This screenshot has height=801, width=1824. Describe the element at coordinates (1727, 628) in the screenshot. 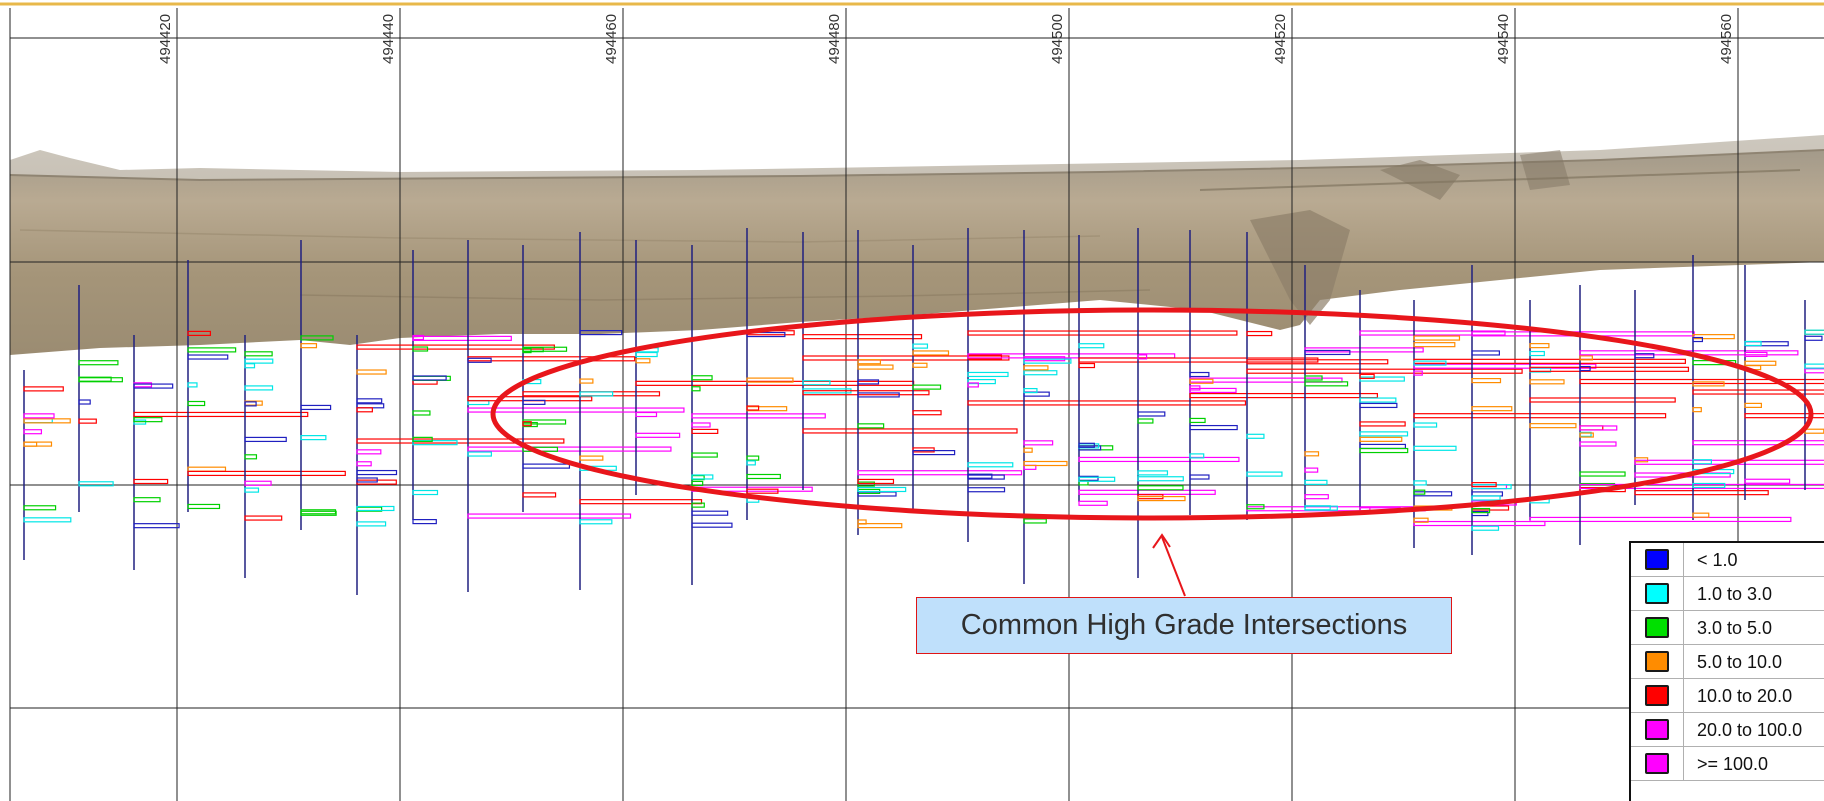

I see `legend-item: 3.0 to 5.0` at that location.